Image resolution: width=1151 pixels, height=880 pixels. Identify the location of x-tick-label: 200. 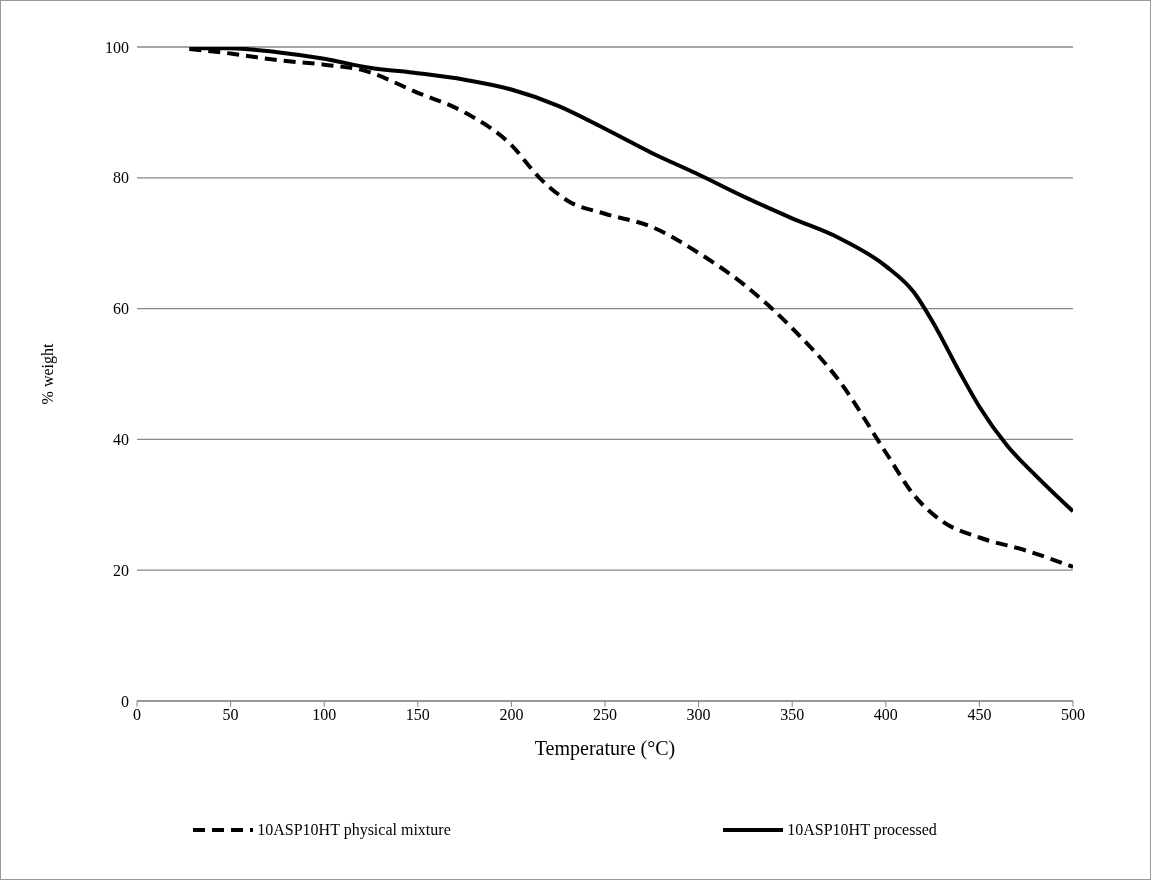
(511, 715).